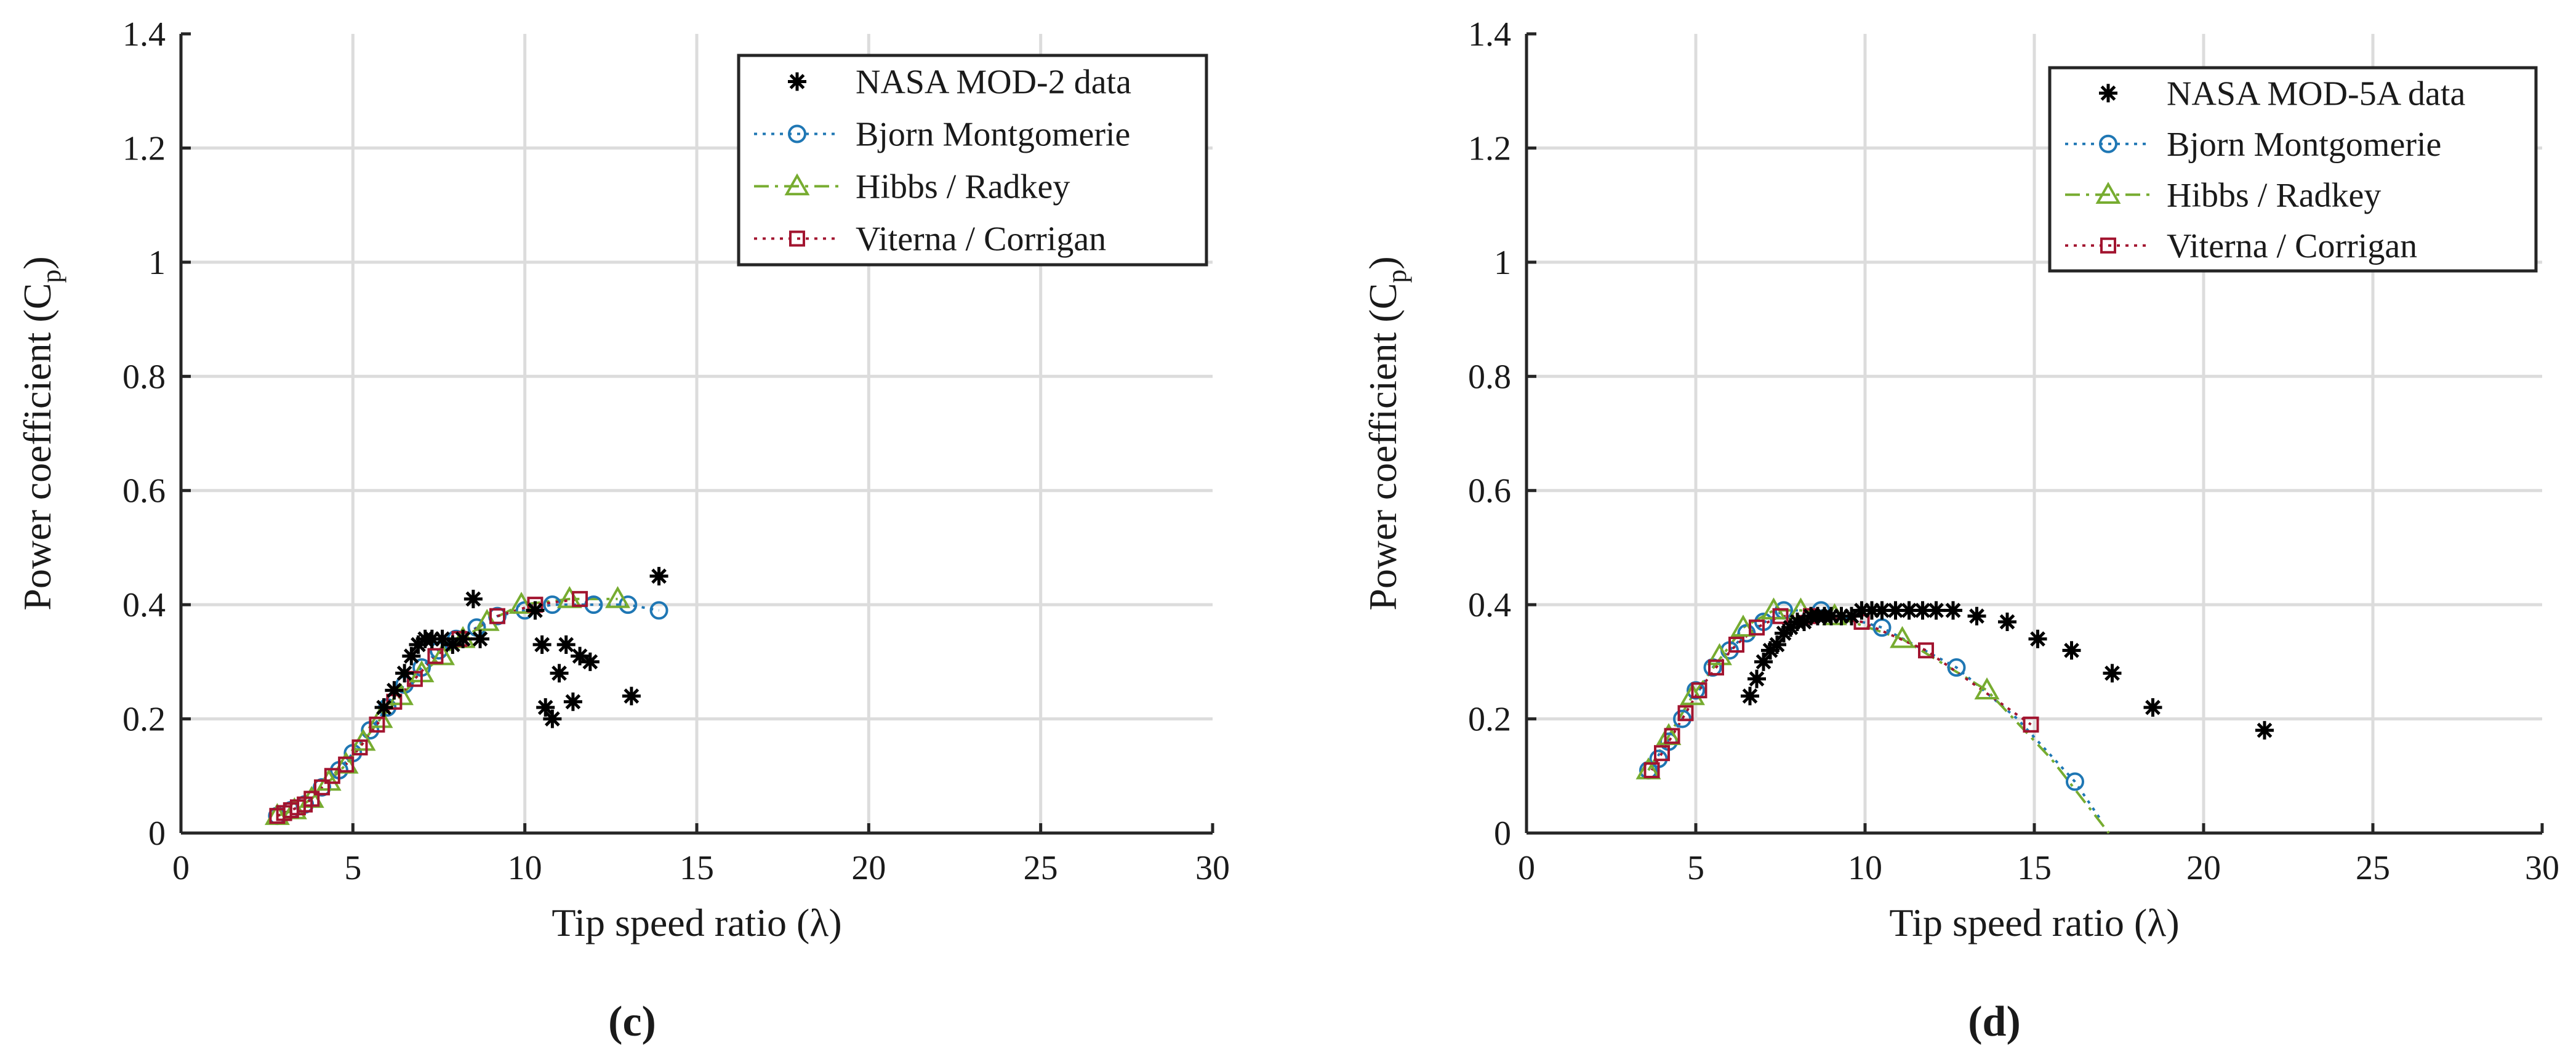 This screenshot has width=2576, height=1059. Describe the element at coordinates (1926, 650) in the screenshot. I see `point-d-3-11-shape` at that location.